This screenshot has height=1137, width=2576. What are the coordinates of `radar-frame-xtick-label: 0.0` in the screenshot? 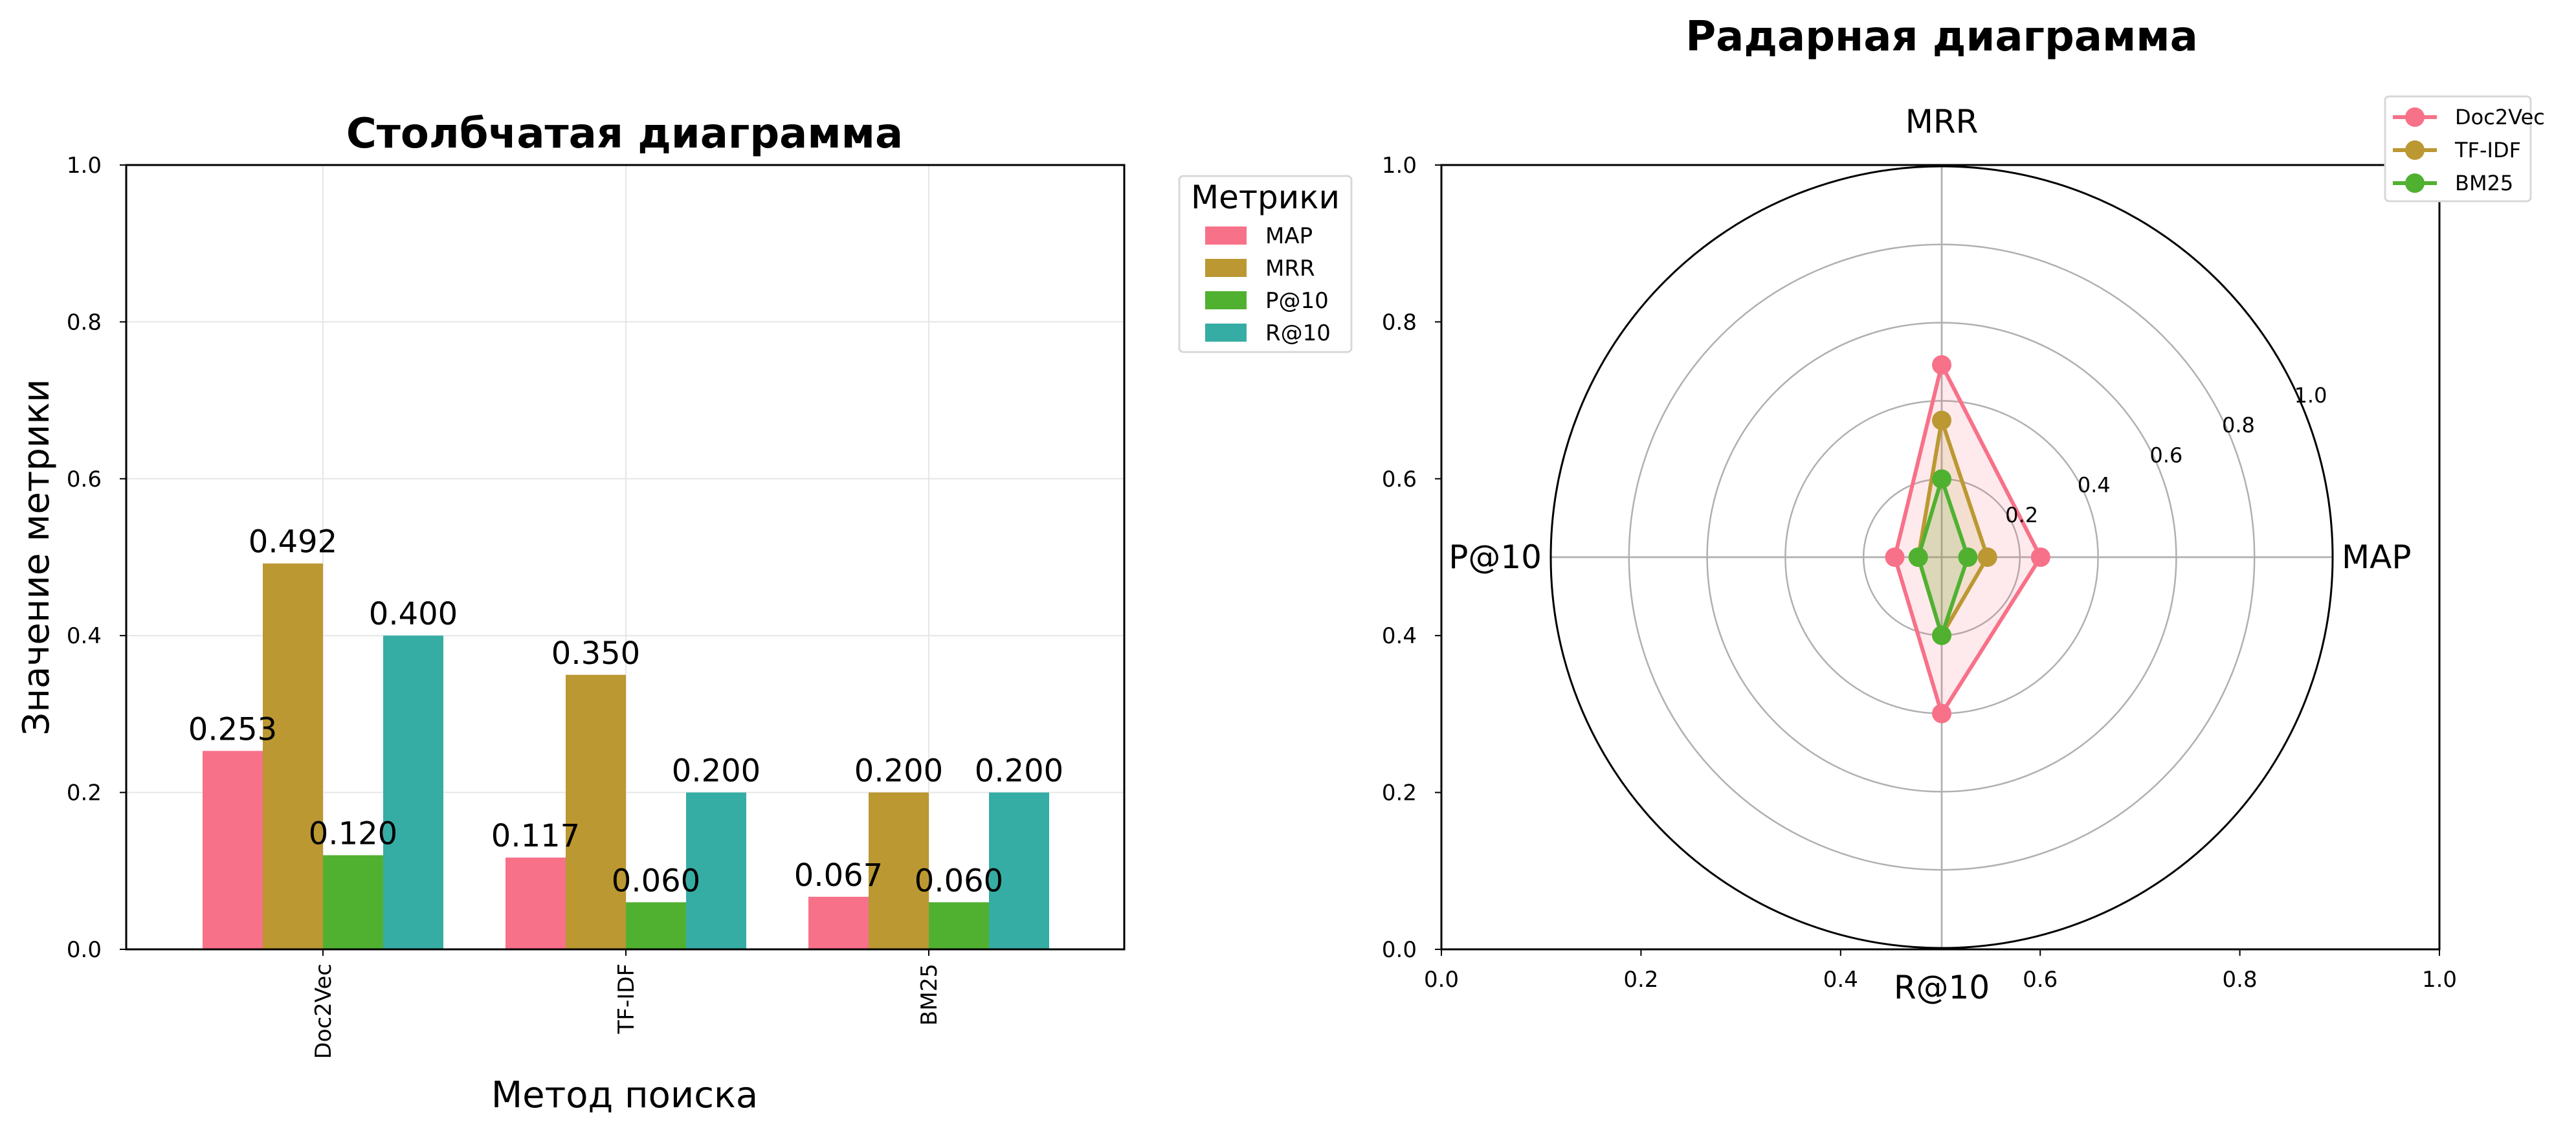 It's located at (1441, 980).